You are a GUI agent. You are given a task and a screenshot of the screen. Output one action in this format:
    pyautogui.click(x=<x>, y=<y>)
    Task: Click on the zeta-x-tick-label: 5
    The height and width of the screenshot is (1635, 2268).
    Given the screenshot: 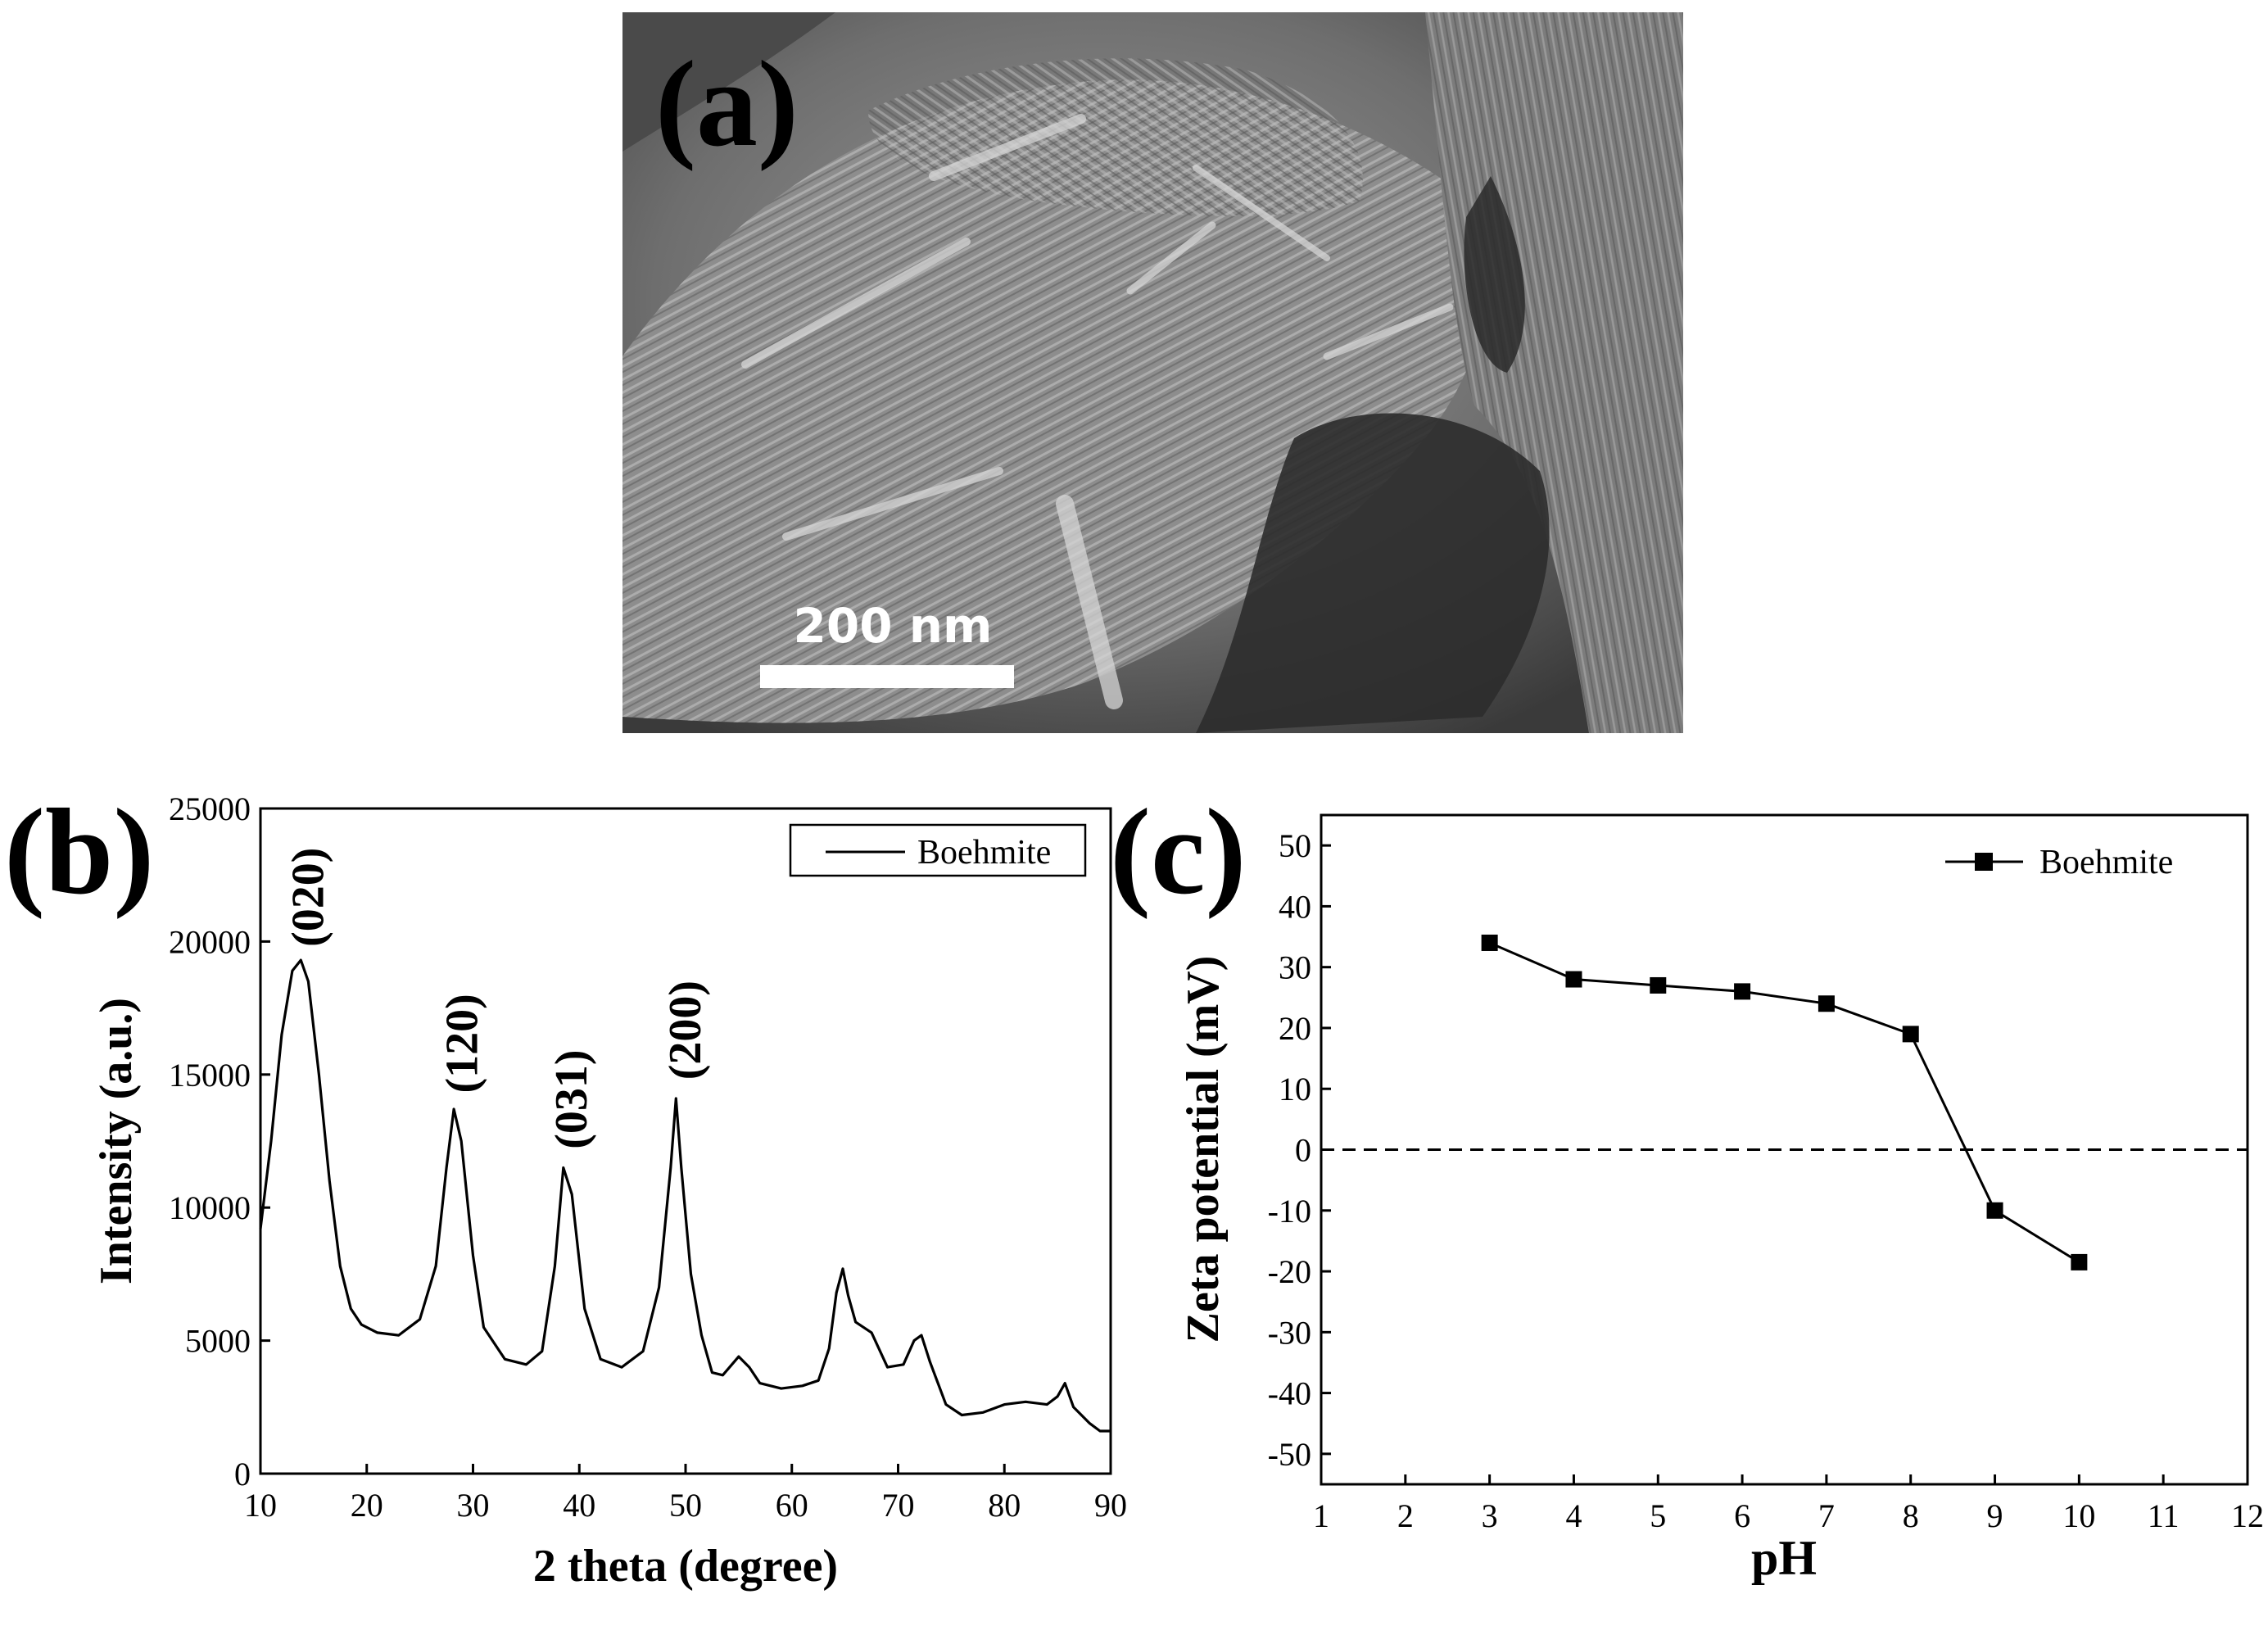 What is the action you would take?
    pyautogui.click(x=1658, y=1515)
    